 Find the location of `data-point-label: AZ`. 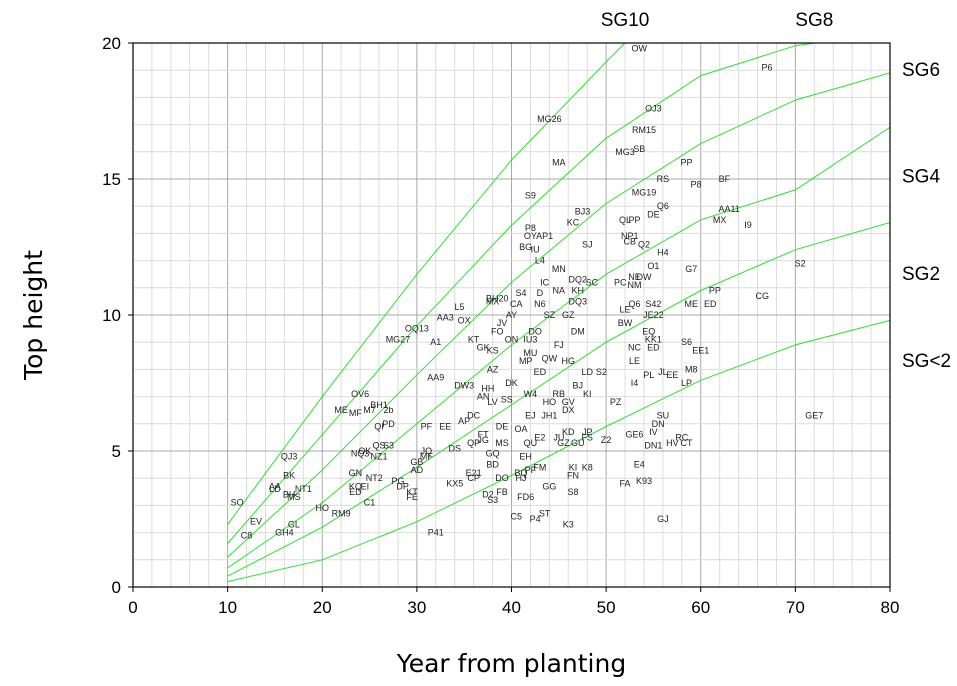

data-point-label: AZ is located at coordinates (493, 369).